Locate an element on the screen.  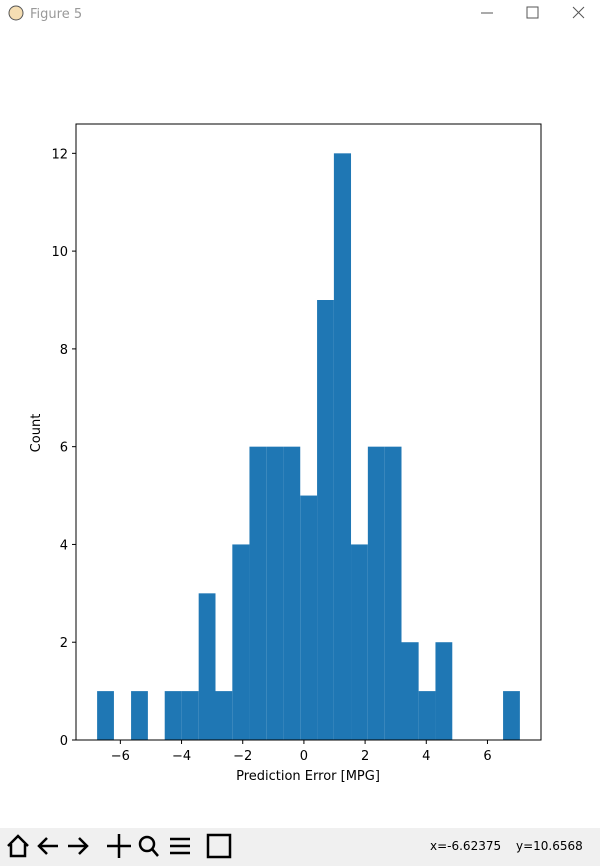
y-tick-label: 2 is located at coordinates (64, 643).